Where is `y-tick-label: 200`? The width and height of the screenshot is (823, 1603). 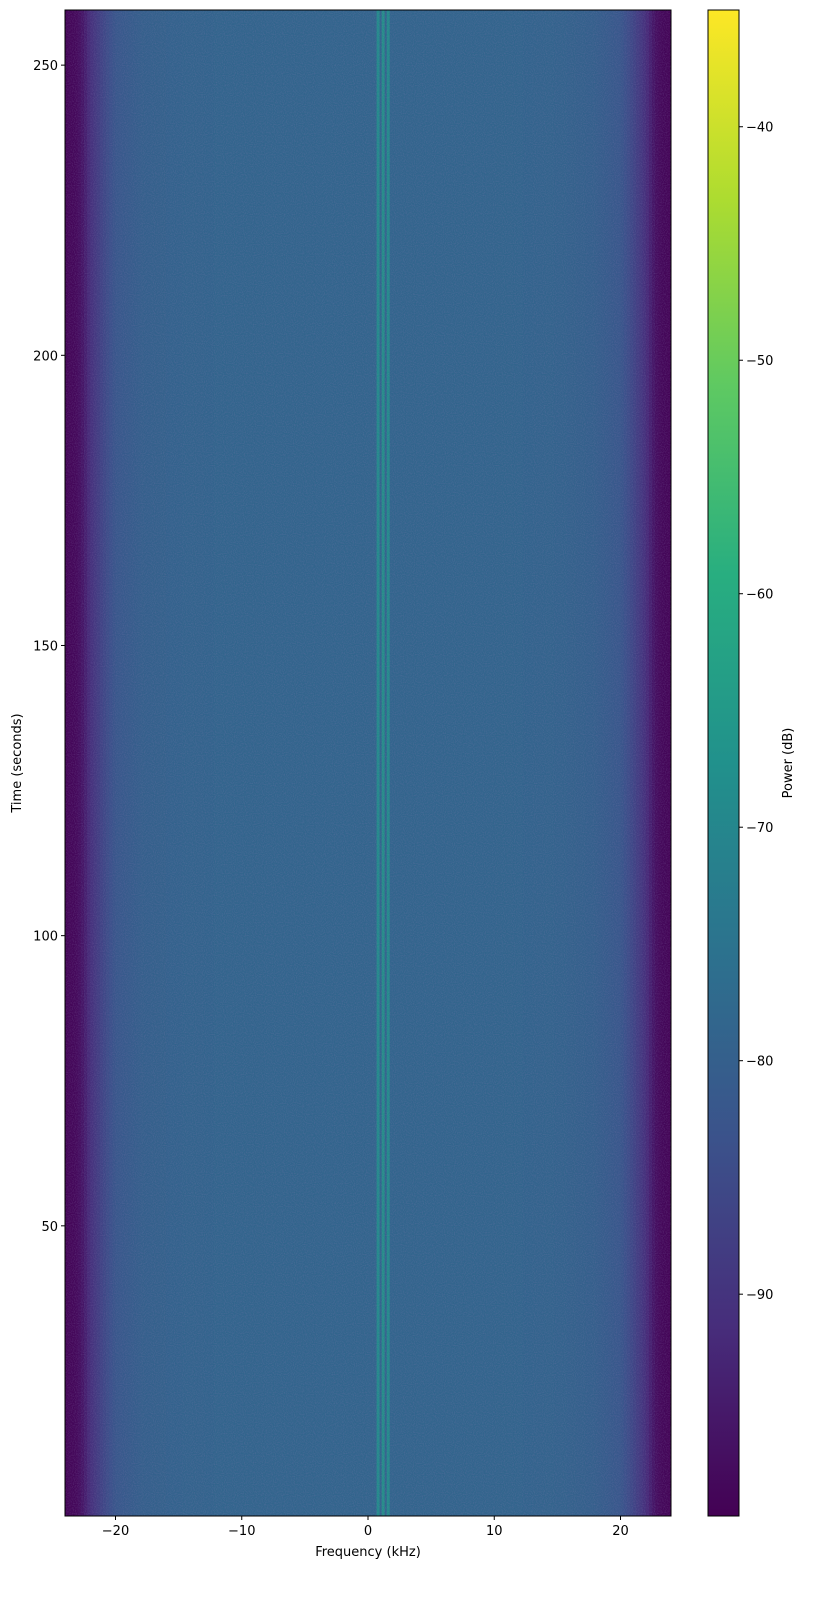 y-tick-label: 200 is located at coordinates (45, 356).